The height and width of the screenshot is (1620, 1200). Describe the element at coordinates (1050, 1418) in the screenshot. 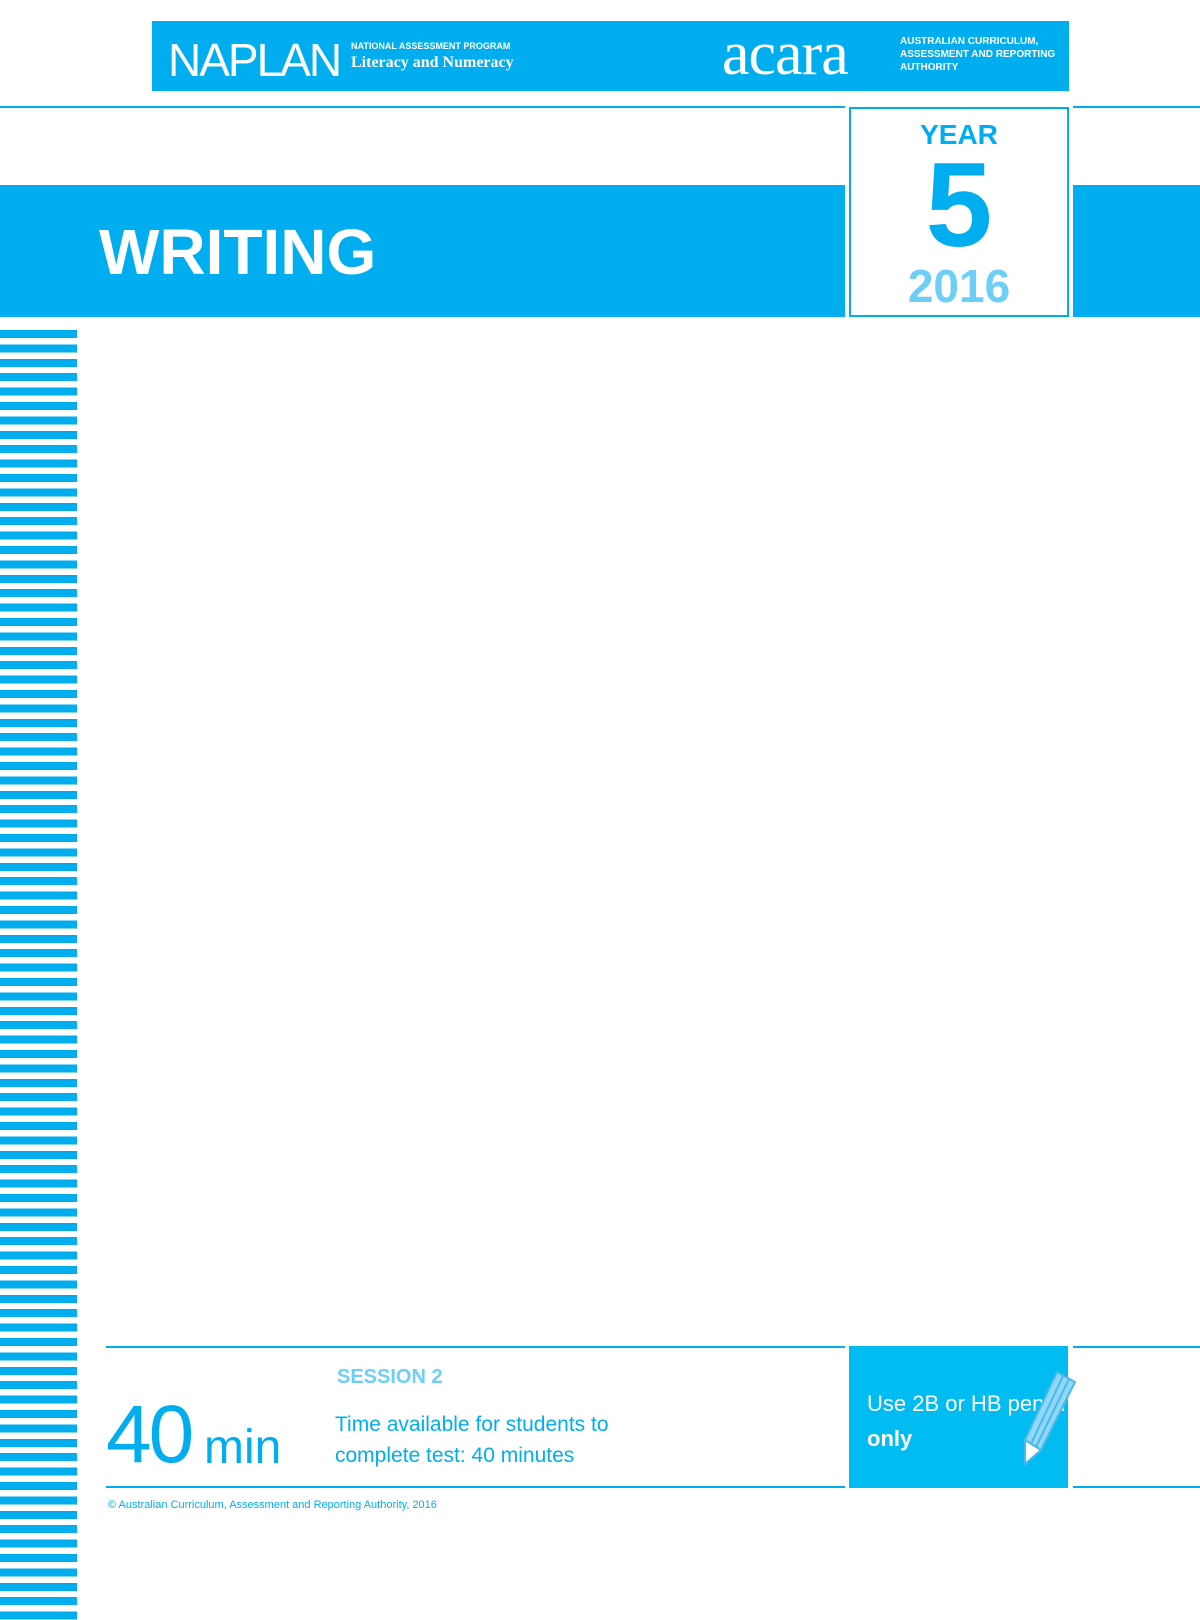

I see `pencil-icon` at that location.